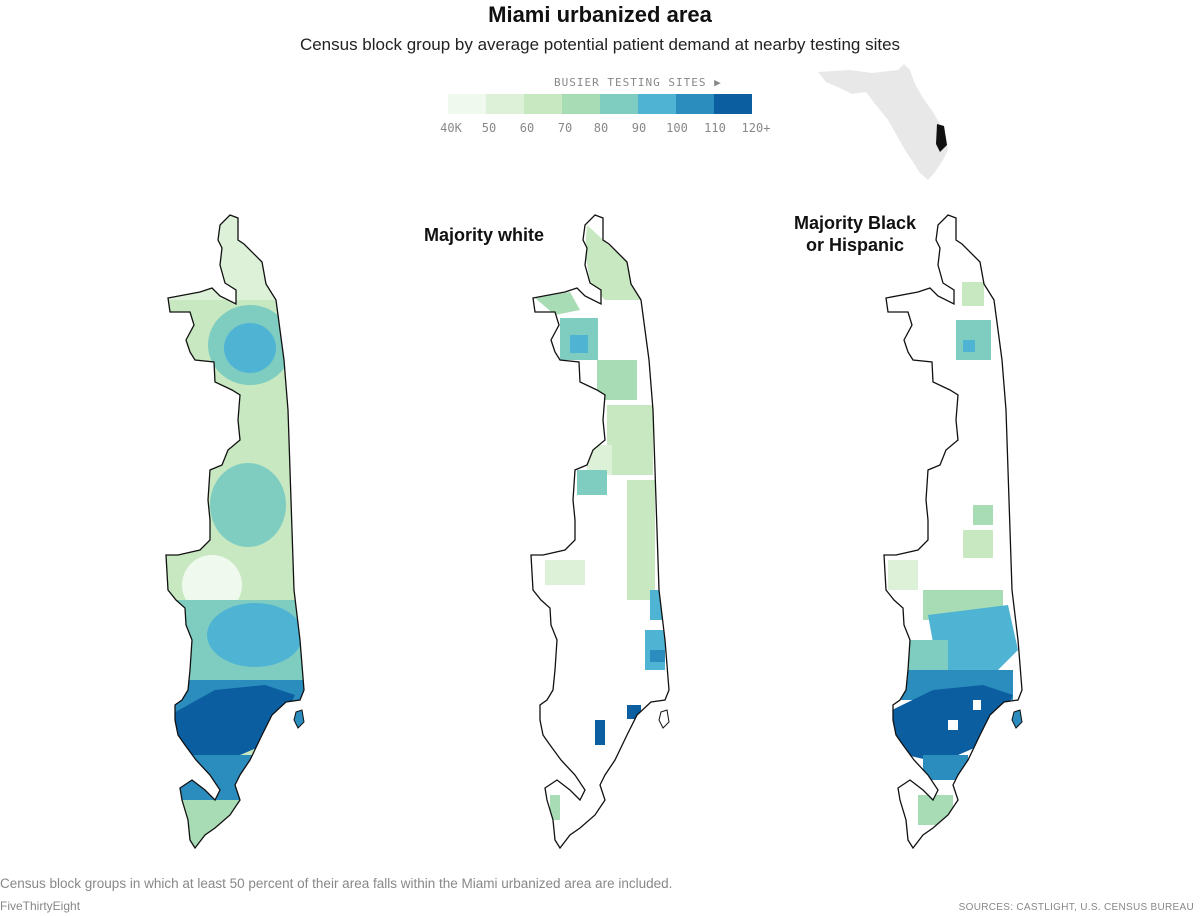  Describe the element at coordinates (953, 531) in the screenshot. I see `map-panel-majority-black-hispanic` at that location.